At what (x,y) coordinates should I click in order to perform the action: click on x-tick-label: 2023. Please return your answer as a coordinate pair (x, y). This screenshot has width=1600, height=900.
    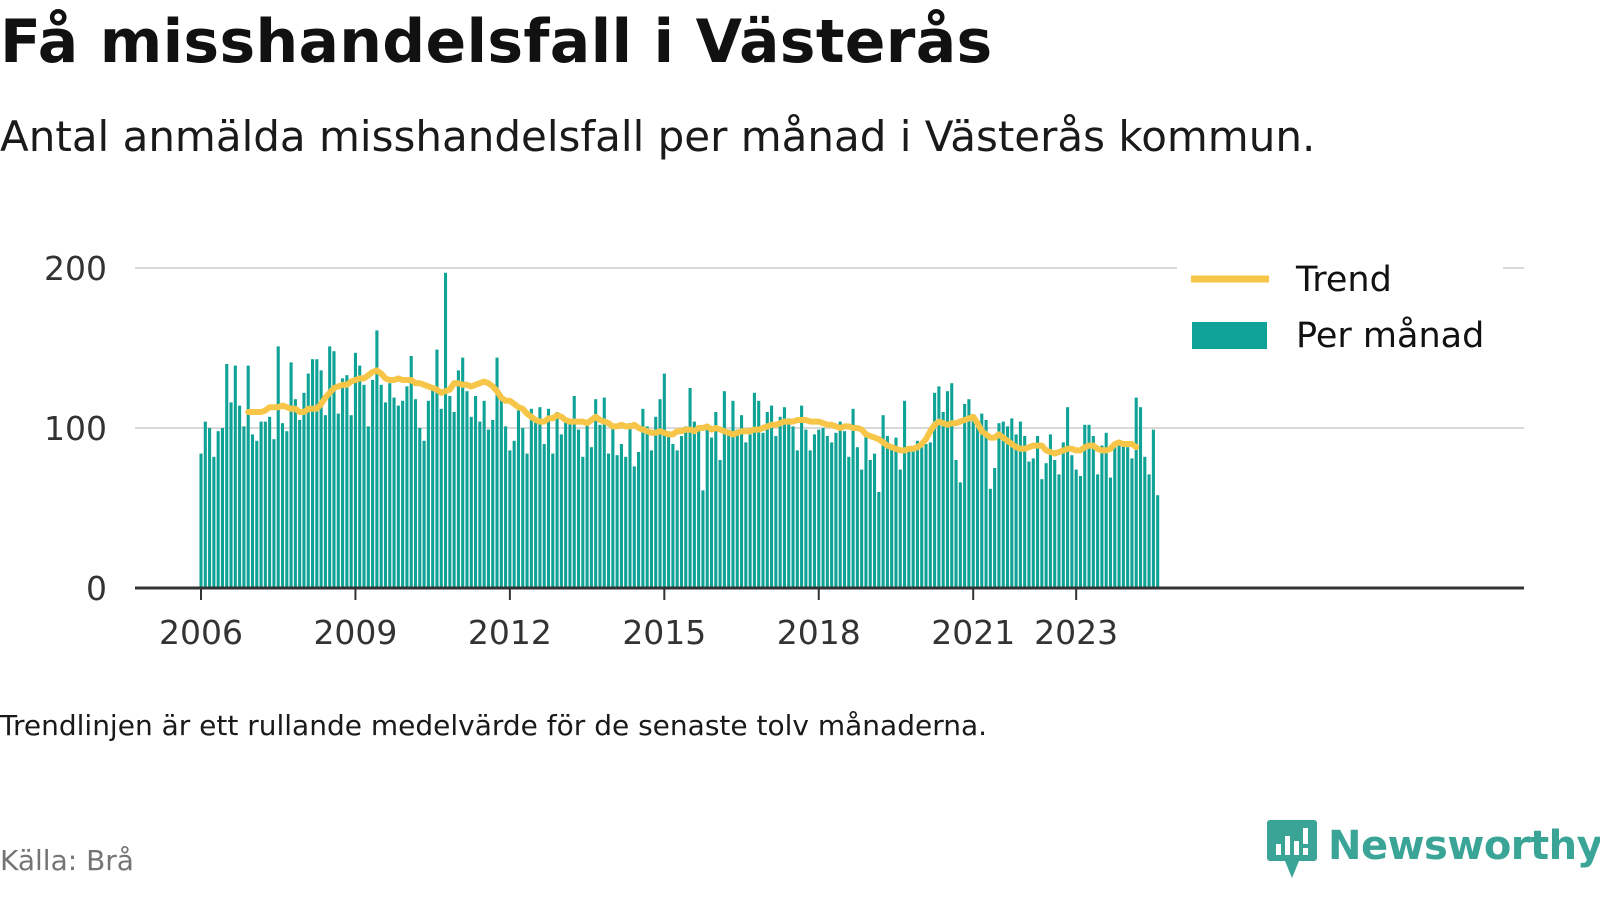
    Looking at the image, I should click on (1076, 632).